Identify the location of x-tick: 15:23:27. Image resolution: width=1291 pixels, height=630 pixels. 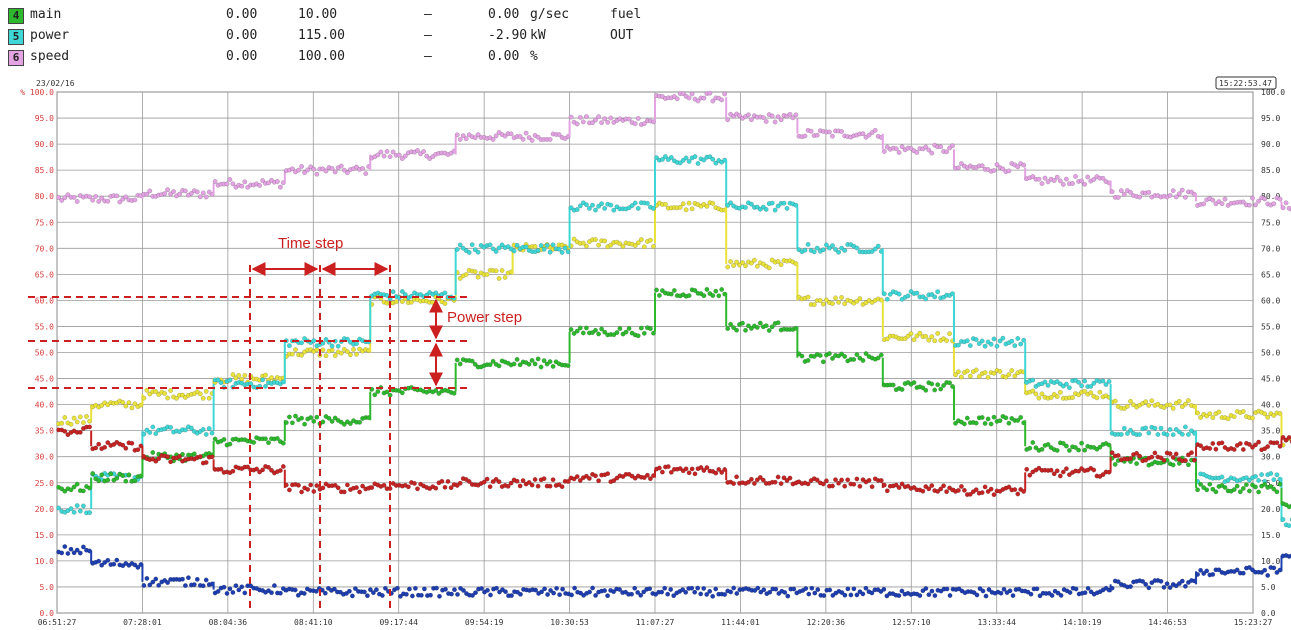
(1253, 622).